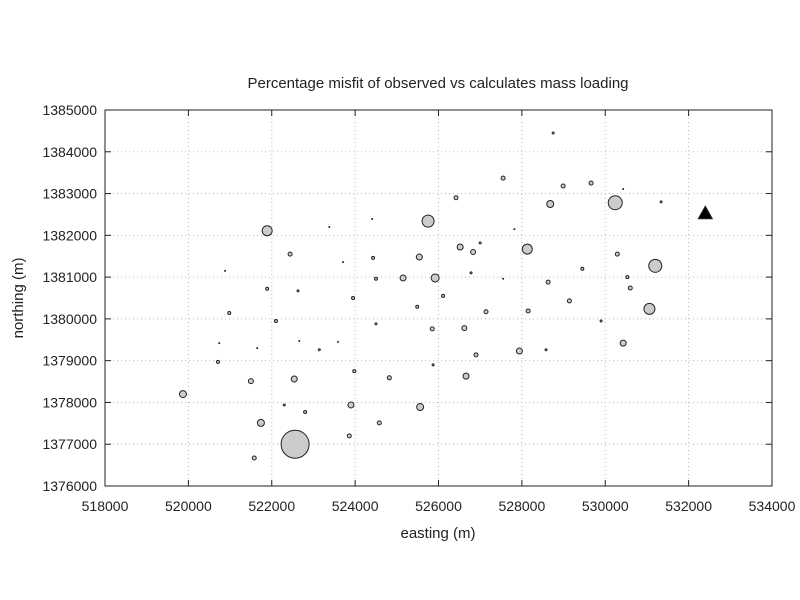  I want to click on y-tick-label: 1377000, so click(69, 444).